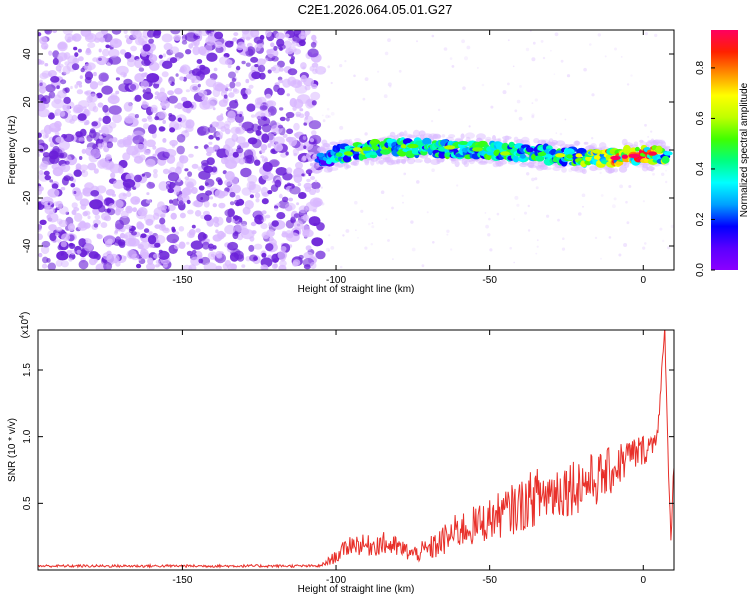  What do you see at coordinates (27, 245) in the screenshot?
I see `spectrogram-y-tick-label: -40` at bounding box center [27, 245].